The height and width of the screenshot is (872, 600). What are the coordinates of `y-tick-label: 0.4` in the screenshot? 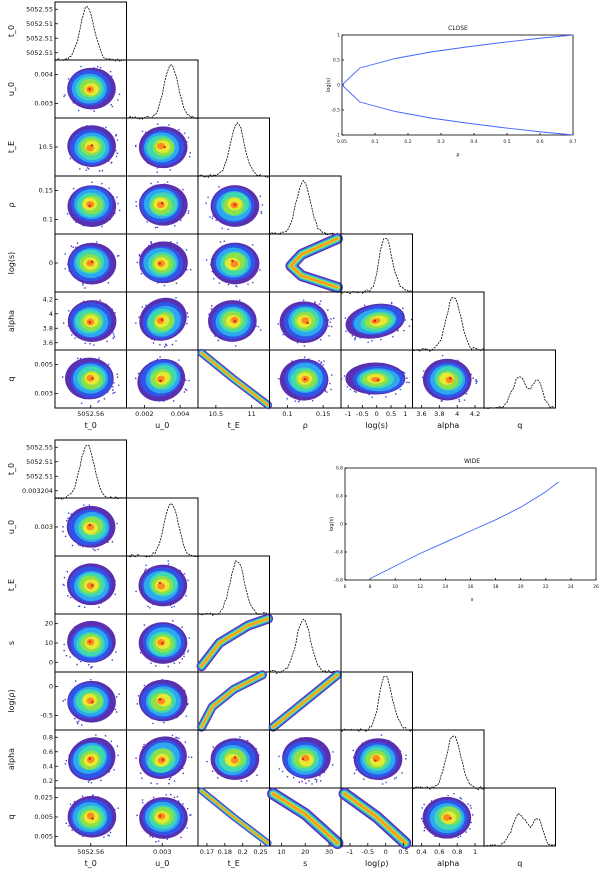 It's located at (48, 766).